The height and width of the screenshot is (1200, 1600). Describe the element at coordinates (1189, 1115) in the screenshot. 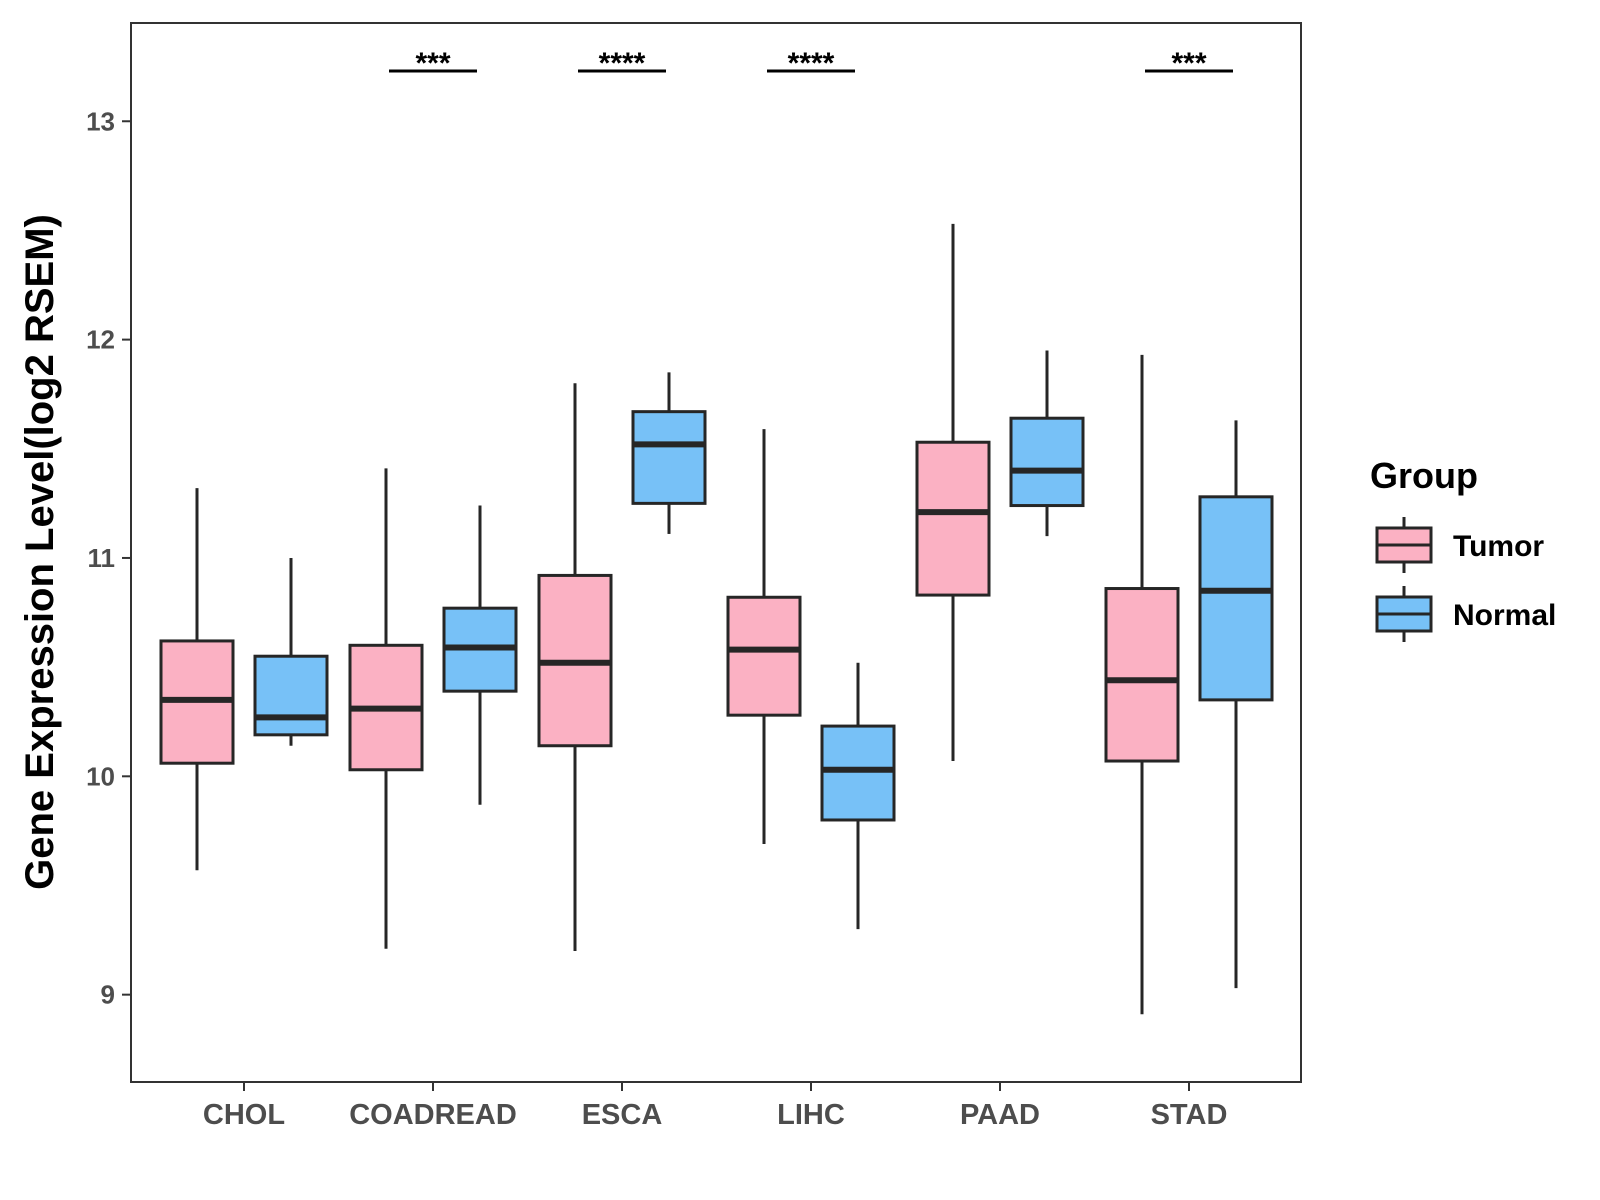

I see `x-tick-label: STAD` at that location.